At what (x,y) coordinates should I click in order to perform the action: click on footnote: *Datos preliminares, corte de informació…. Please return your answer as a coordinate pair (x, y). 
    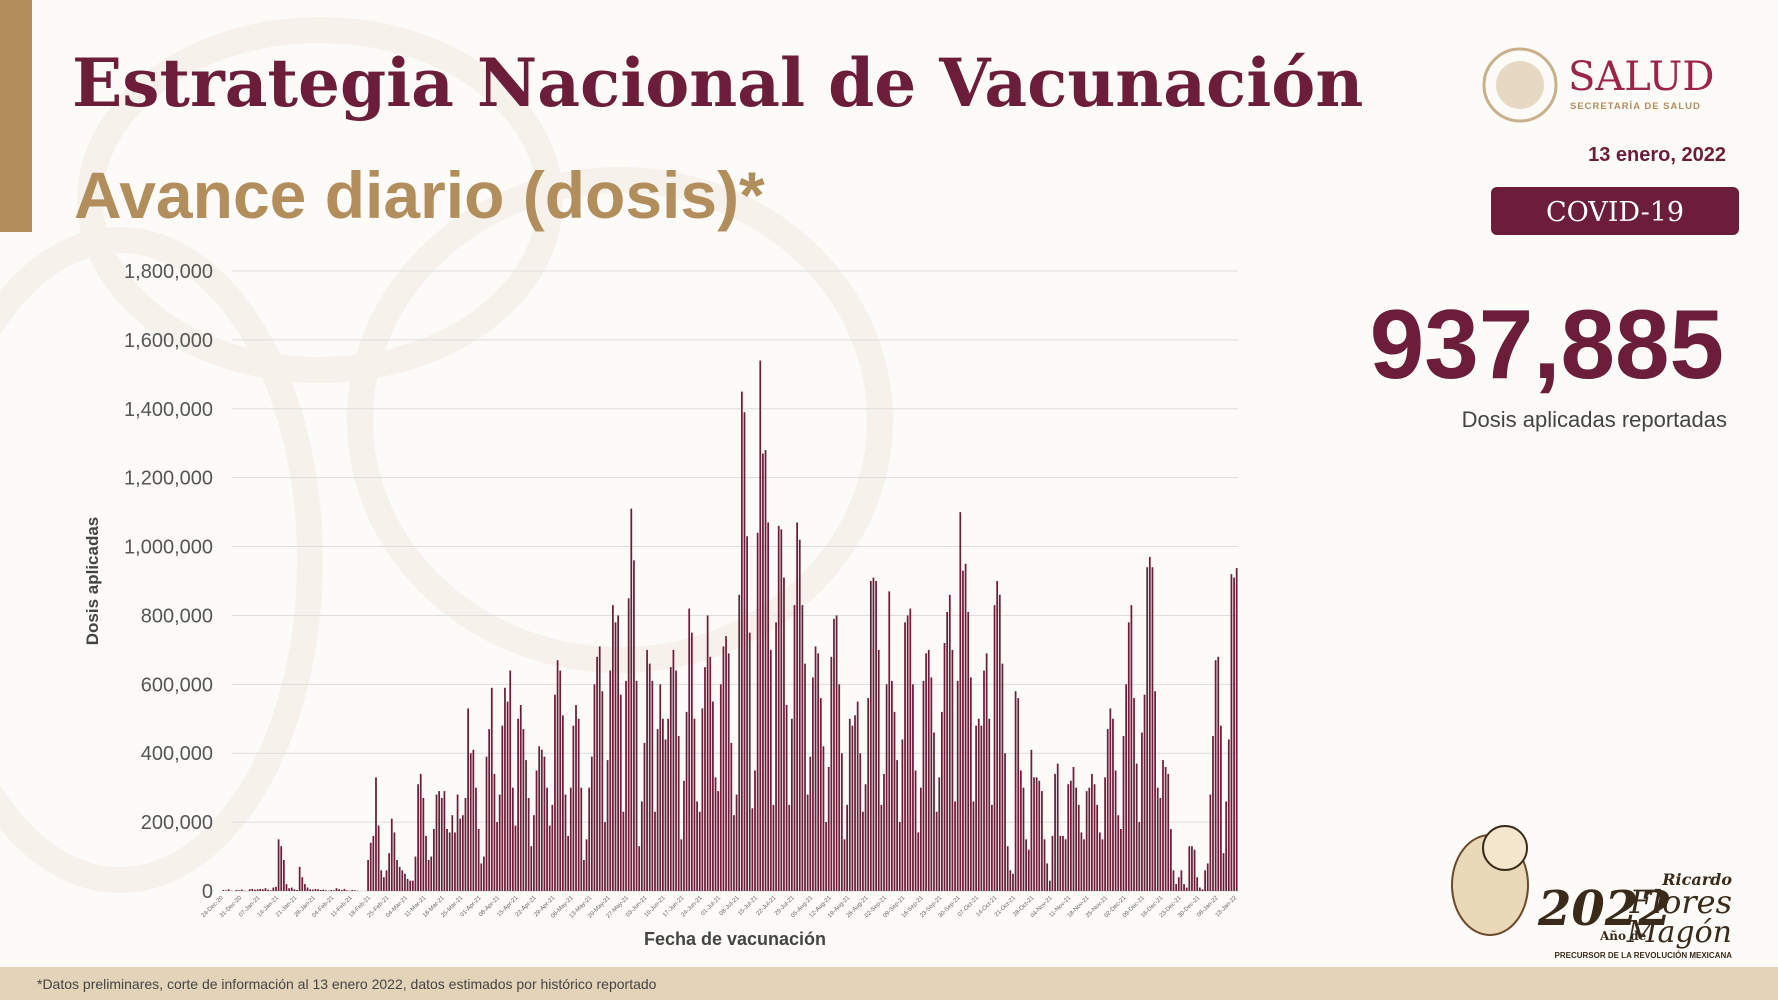
    Looking at the image, I should click on (347, 984).